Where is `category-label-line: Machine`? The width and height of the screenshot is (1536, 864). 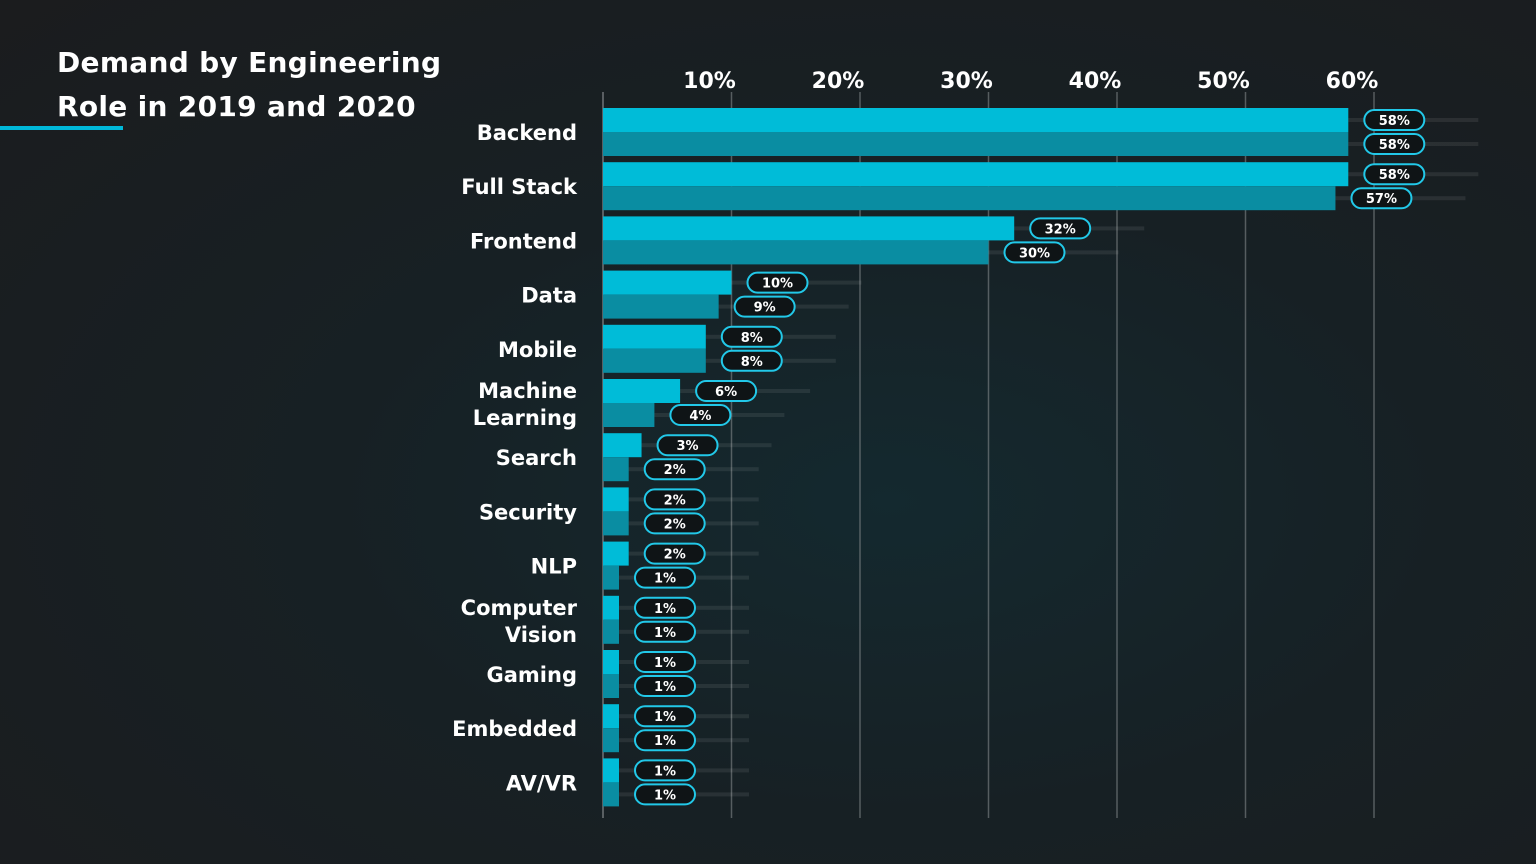 category-label-line: Machine is located at coordinates (527, 391).